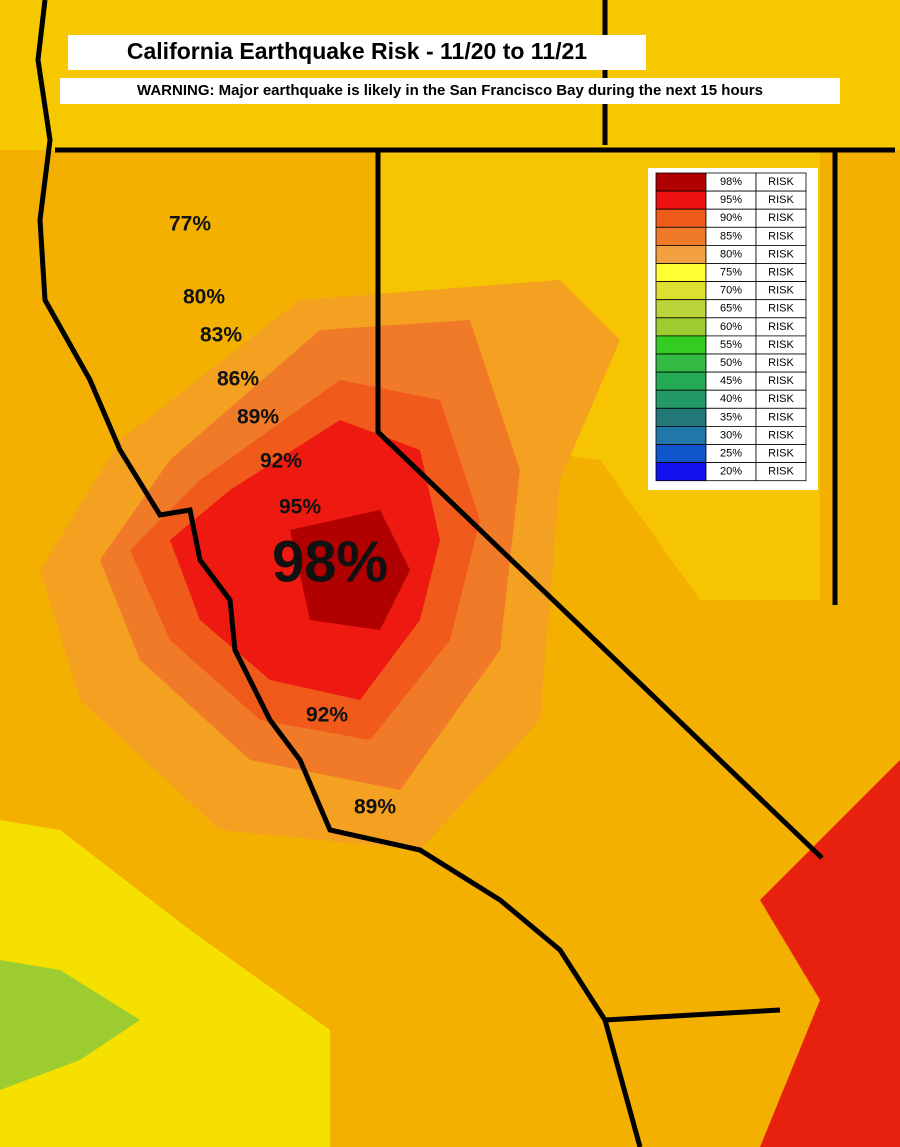 This screenshot has height=1147, width=900. Describe the element at coordinates (830, 953) in the screenshot. I see `southeast-zone` at that location.